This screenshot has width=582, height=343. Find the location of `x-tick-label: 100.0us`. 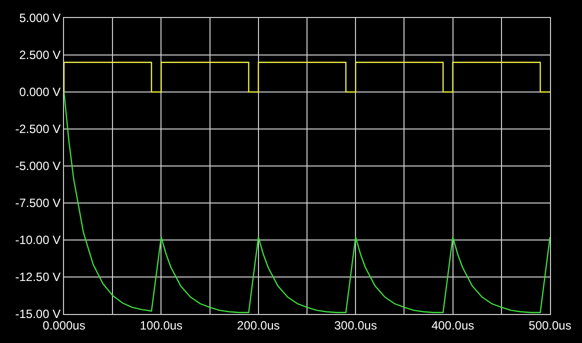

x-tick-label: 100.0us is located at coordinates (161, 325).